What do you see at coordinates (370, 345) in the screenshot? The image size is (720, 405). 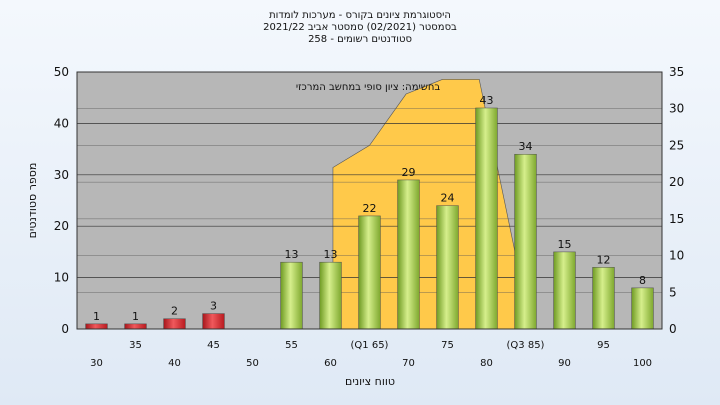 I see `x-category-label: (Q1 65)` at bounding box center [370, 345].